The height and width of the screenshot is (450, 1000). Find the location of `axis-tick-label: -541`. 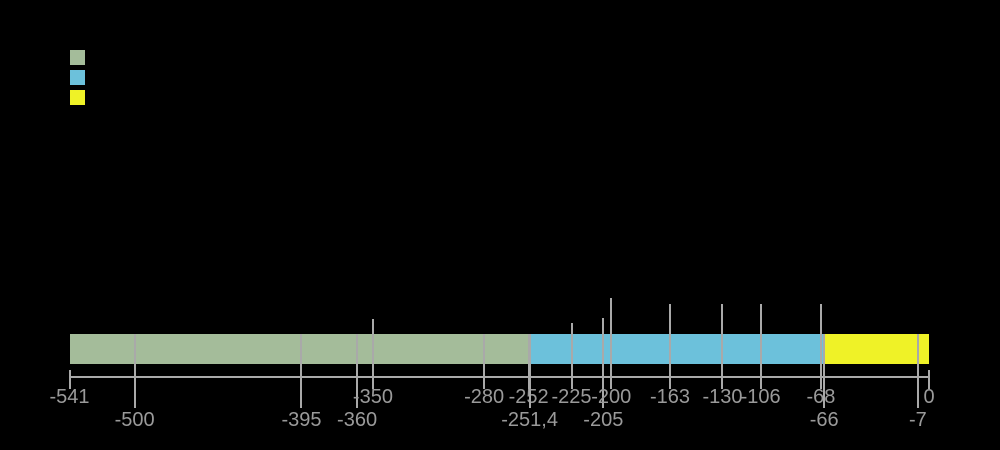

axis-tick-label: -541 is located at coordinates (69, 397).